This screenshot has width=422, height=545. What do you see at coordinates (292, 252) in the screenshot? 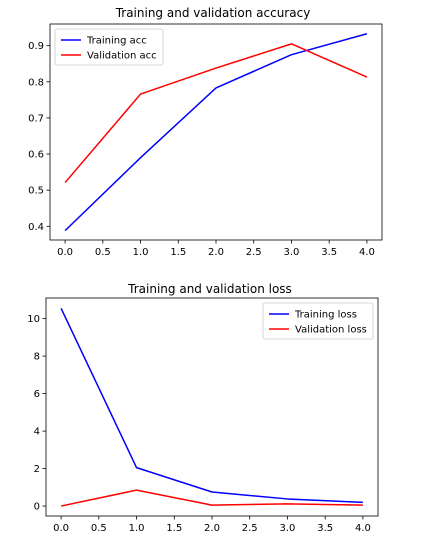
I see `accuracy-x-tick-label: 3.0` at bounding box center [292, 252].